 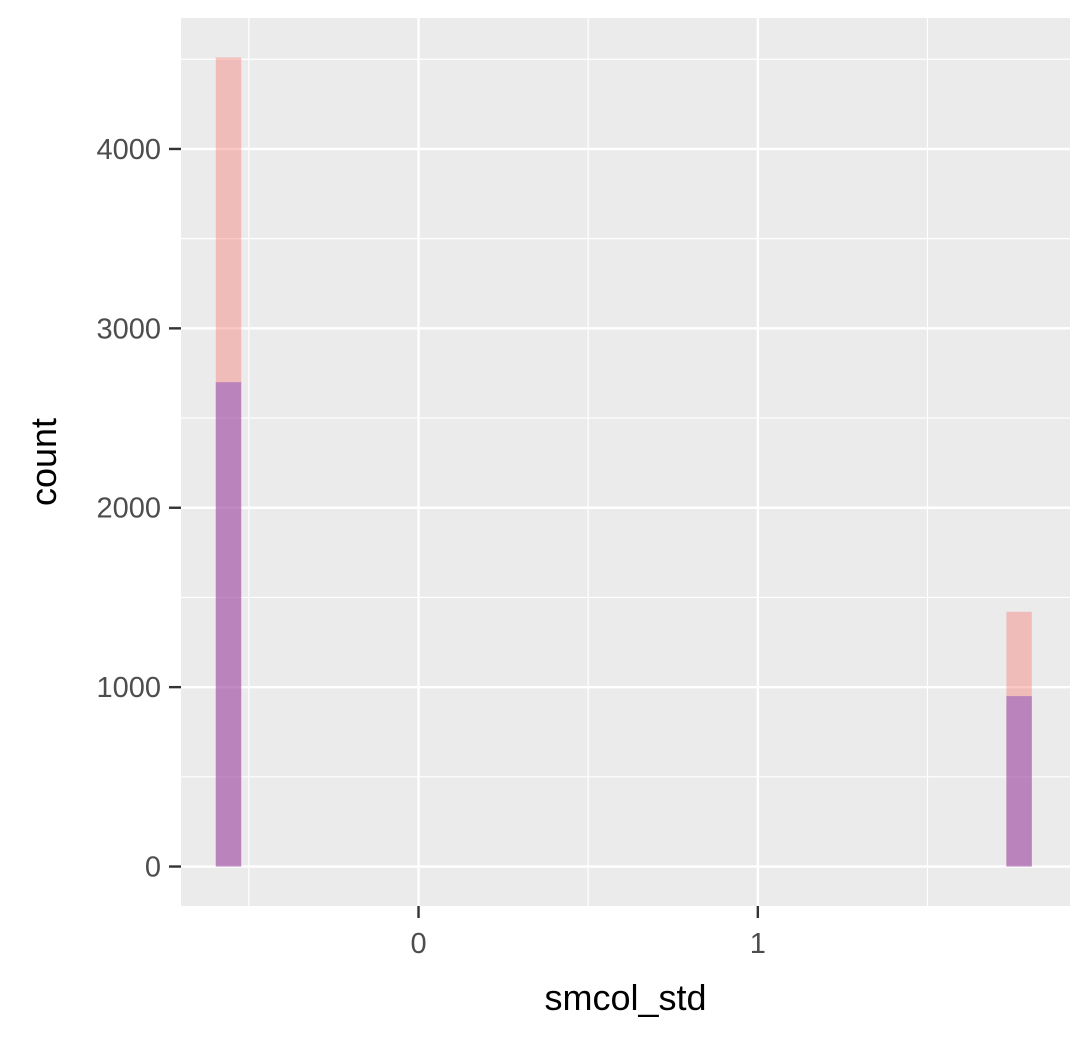 What do you see at coordinates (625, 997) in the screenshot?
I see `x-axis-title: smcol_std` at bounding box center [625, 997].